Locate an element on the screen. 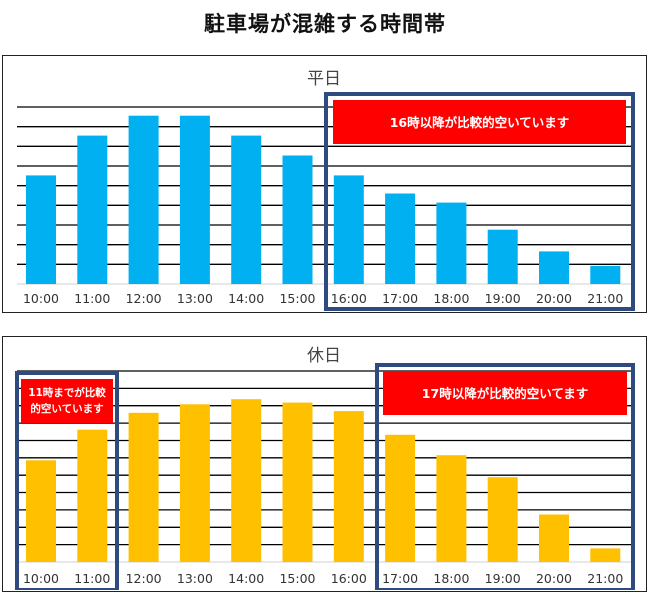  weekday-callout-text: 16時以降が比較的空いています is located at coordinates (480, 122).